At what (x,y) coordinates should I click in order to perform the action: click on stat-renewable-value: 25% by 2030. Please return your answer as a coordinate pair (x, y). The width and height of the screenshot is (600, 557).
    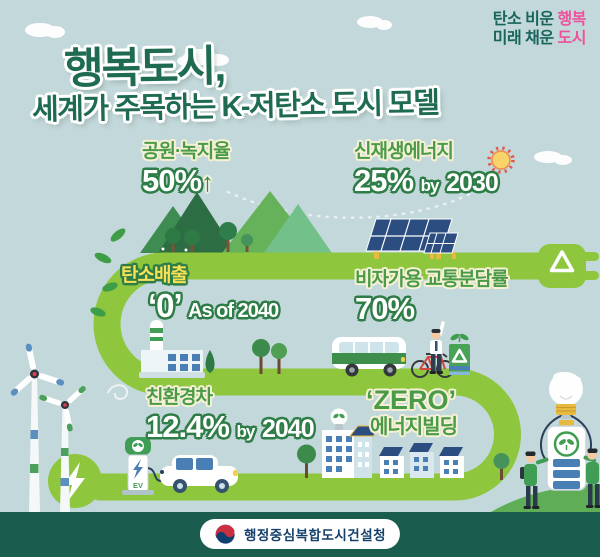
    Looking at the image, I should click on (426, 180).